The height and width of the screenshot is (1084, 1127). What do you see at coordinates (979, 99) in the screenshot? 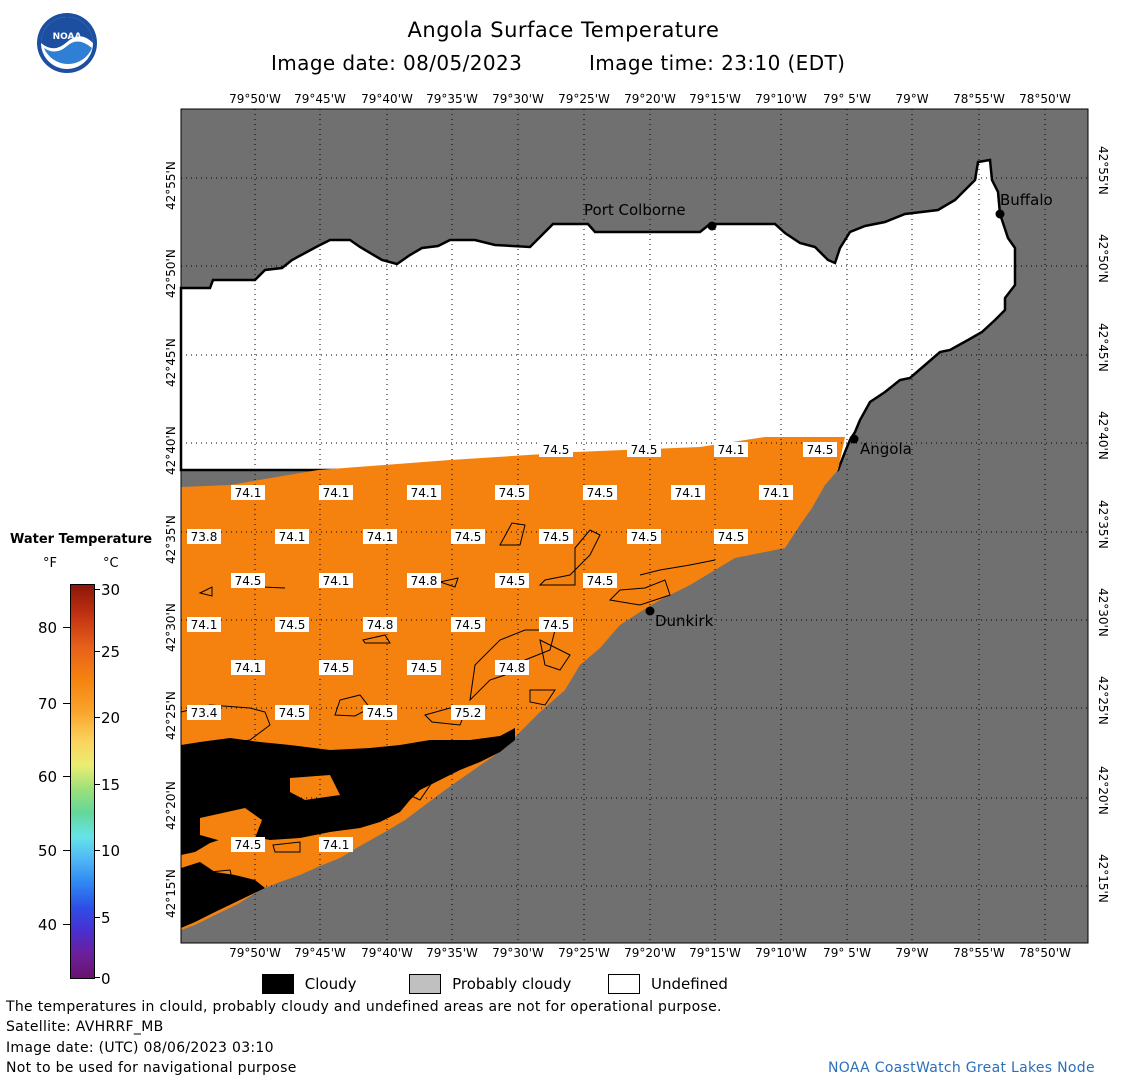
I see `lon-top-tick-label: 78°55'W` at bounding box center [979, 99].